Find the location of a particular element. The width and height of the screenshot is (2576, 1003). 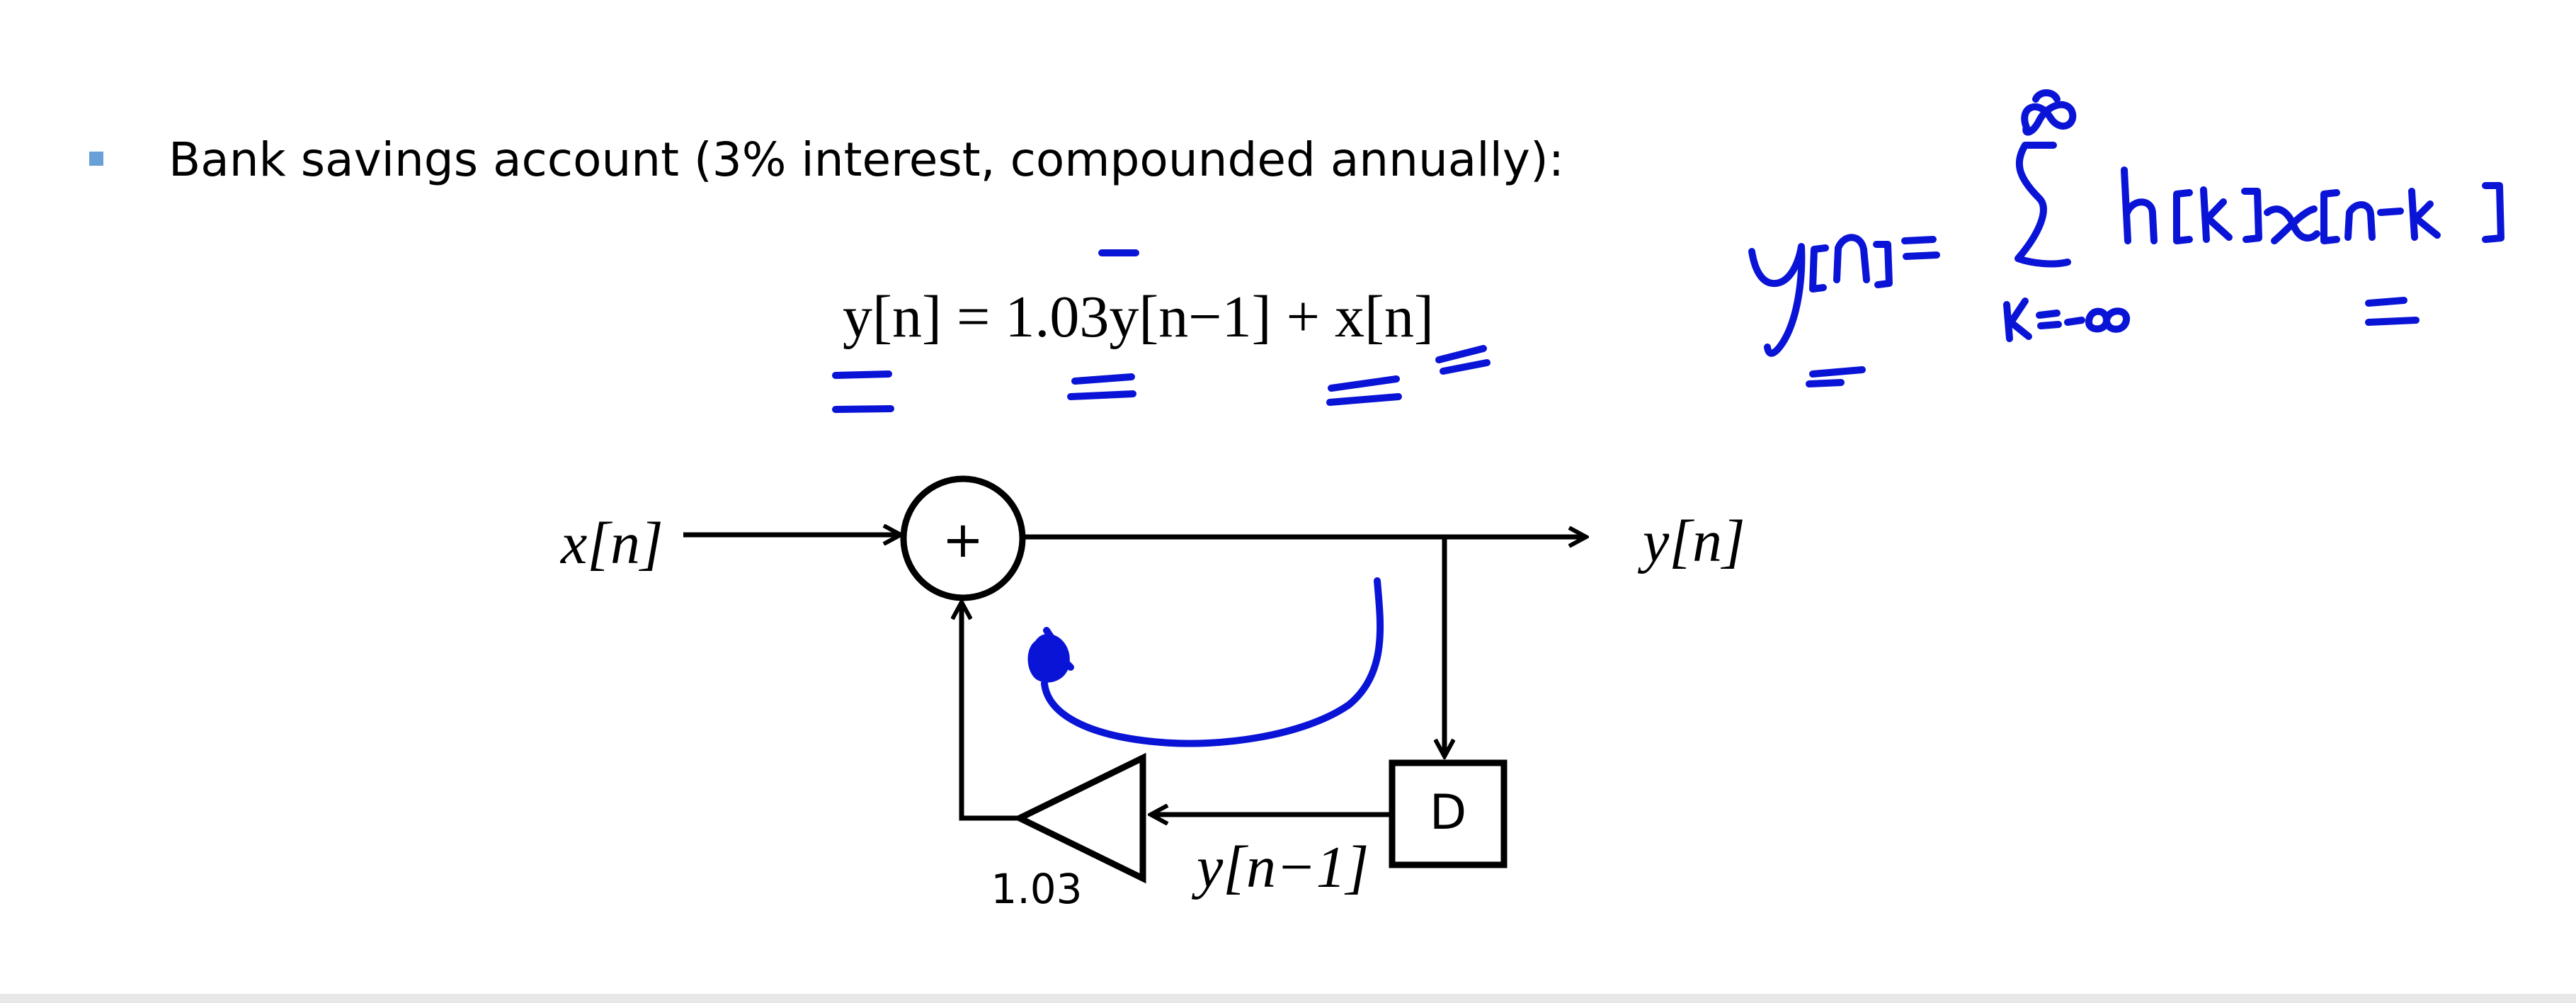

difference-equation: y[n] = 1.03y[n−1] + x[n] is located at coordinates (1138, 317).